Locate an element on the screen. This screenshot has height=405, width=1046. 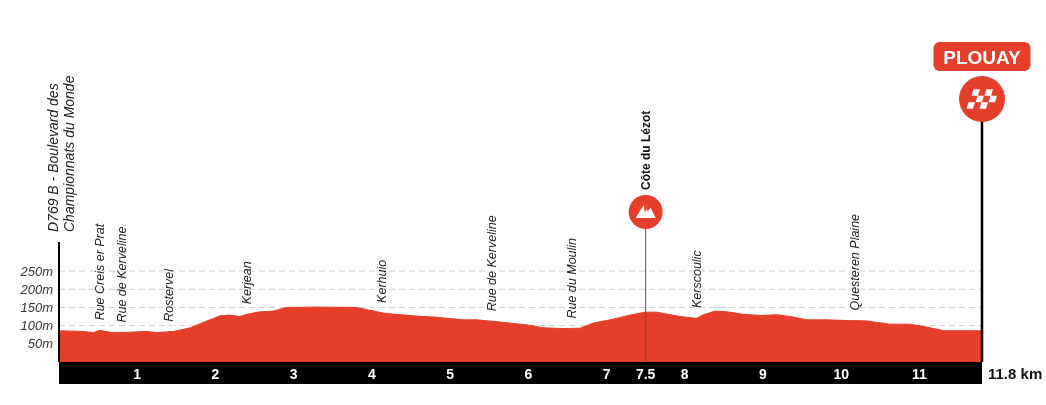
x-tick-label: 9 is located at coordinates (763, 374).